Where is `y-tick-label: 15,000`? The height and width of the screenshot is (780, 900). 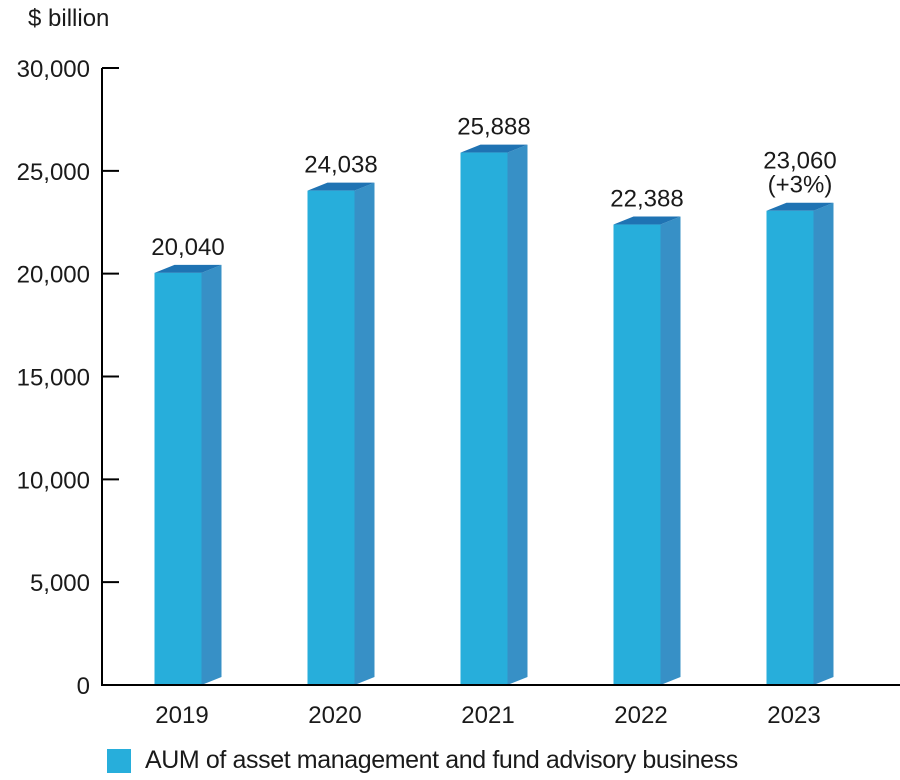 y-tick-label: 15,000 is located at coordinates (53, 378).